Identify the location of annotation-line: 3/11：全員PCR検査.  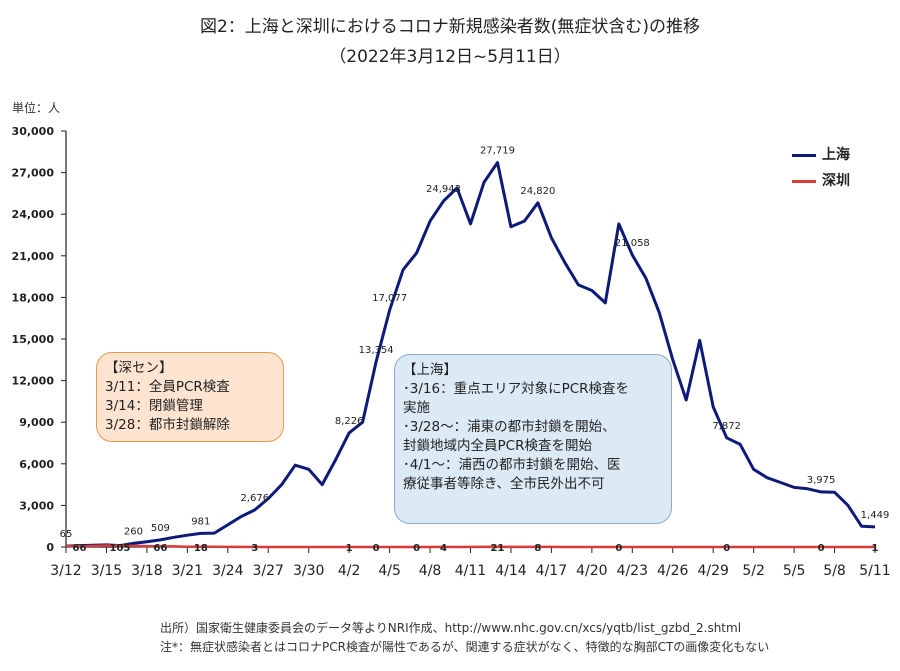
(167, 387).